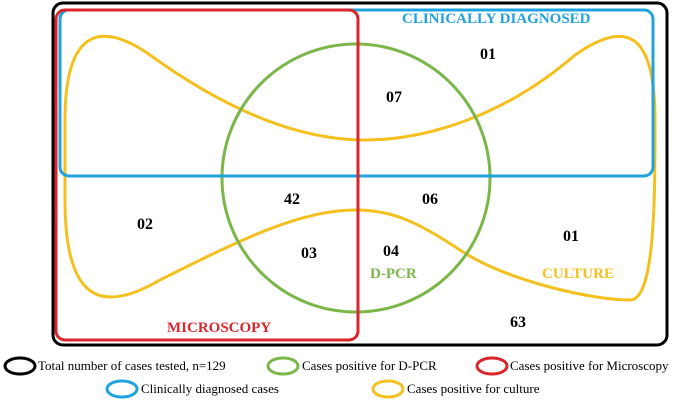 The width and height of the screenshot is (685, 402). I want to click on legend-item-culture: Cases positive for culture, so click(455, 389).